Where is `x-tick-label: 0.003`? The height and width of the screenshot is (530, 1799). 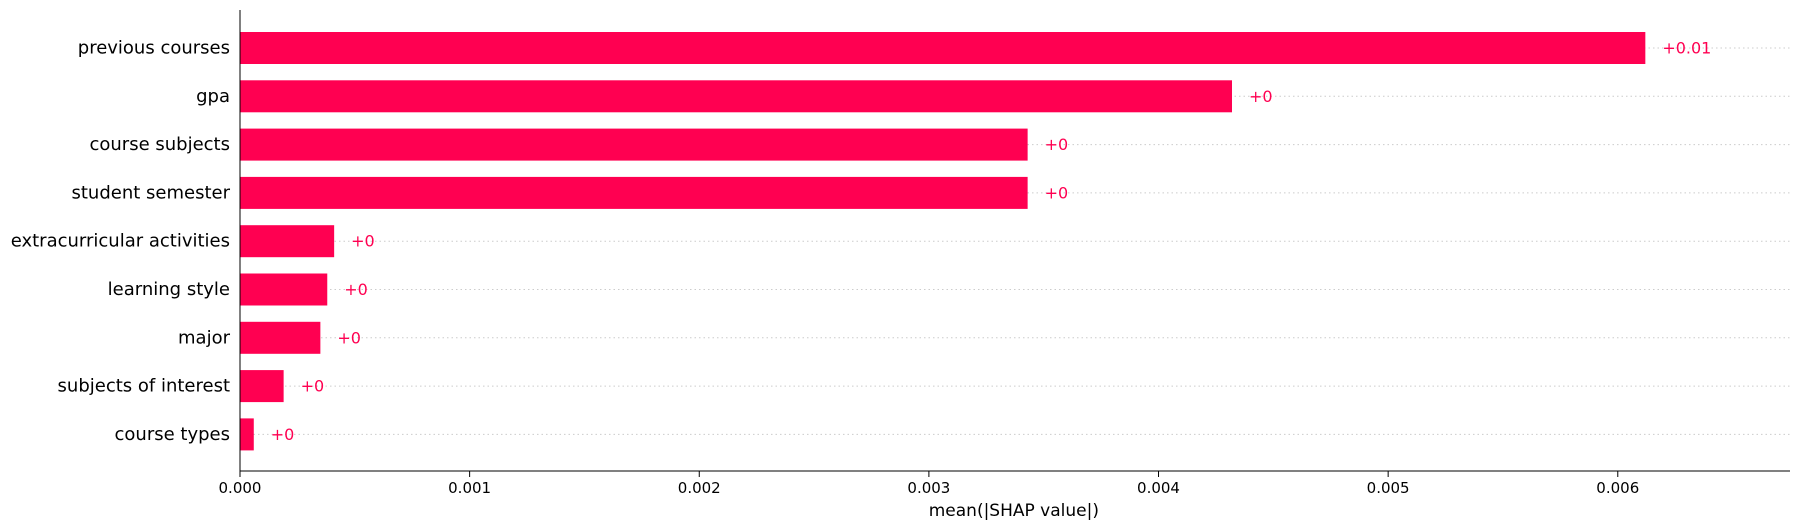 x-tick-label: 0.003 is located at coordinates (928, 488).